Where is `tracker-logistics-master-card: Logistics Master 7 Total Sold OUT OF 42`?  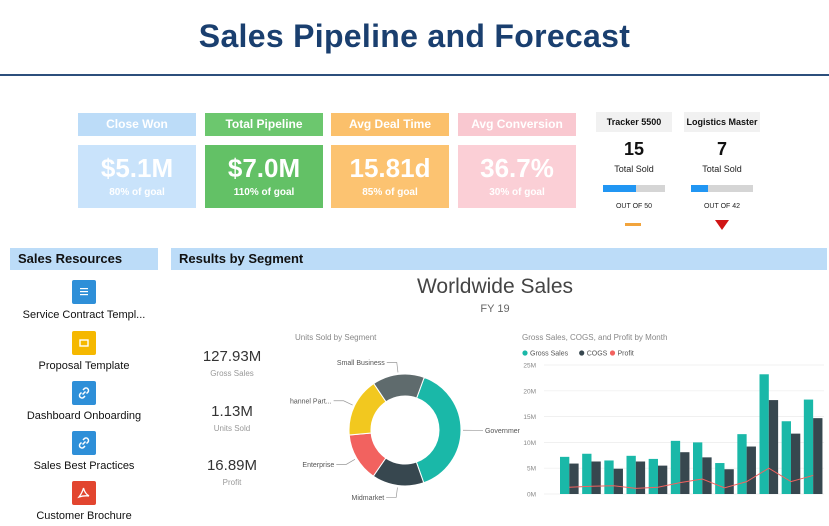
tracker-logistics-master-card: Logistics Master 7 Total Sold OUT OF 42 is located at coordinates (722, 161).